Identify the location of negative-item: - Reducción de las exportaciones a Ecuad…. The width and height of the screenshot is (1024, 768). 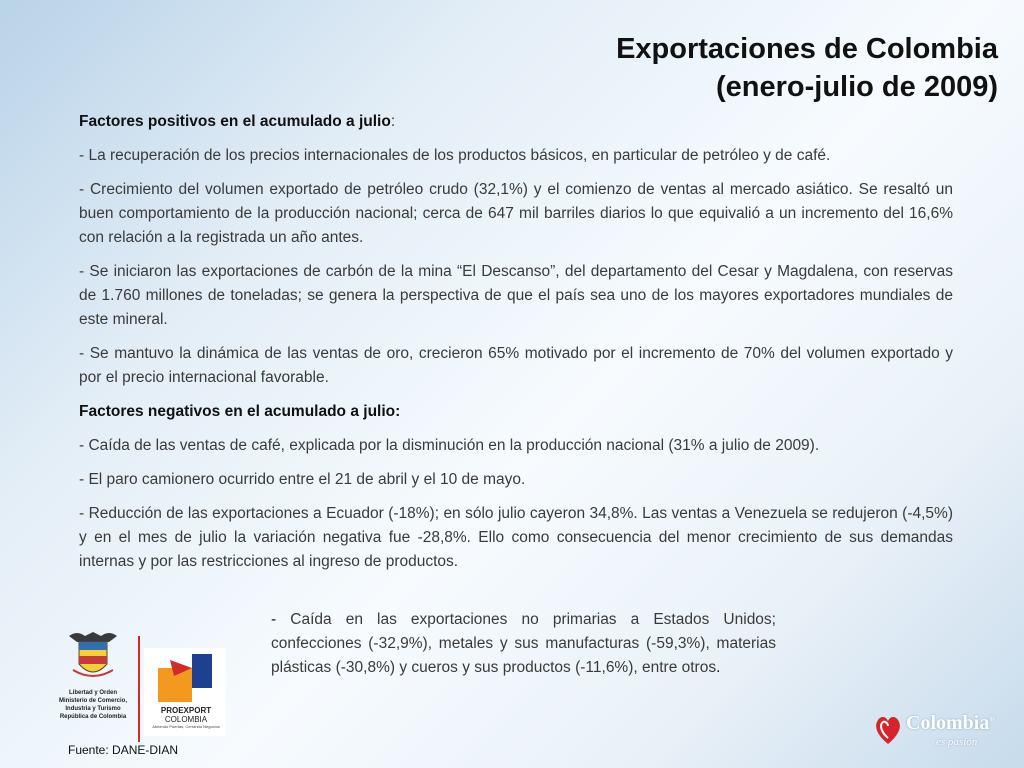
(516, 537).